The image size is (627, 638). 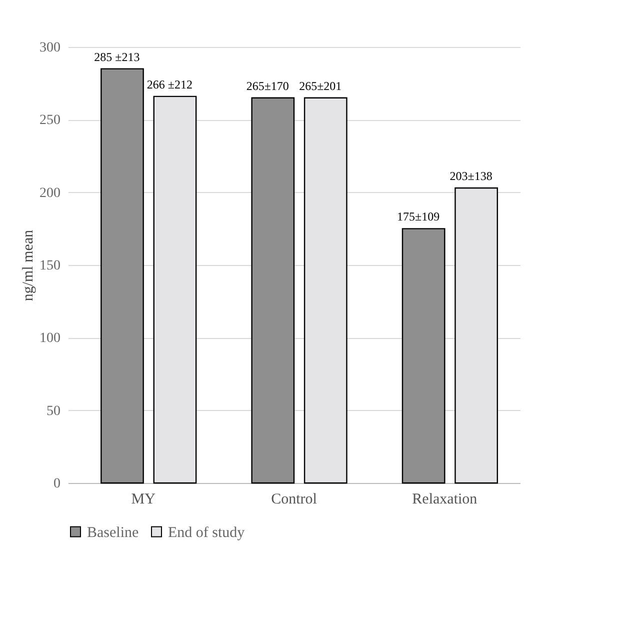 What do you see at coordinates (50, 120) in the screenshot?
I see `y-tick-label: 250` at bounding box center [50, 120].